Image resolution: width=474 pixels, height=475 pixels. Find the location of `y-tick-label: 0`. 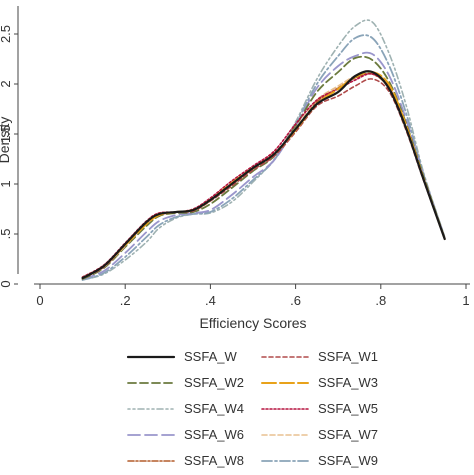

y-tick-label: 0 is located at coordinates (6, 283).